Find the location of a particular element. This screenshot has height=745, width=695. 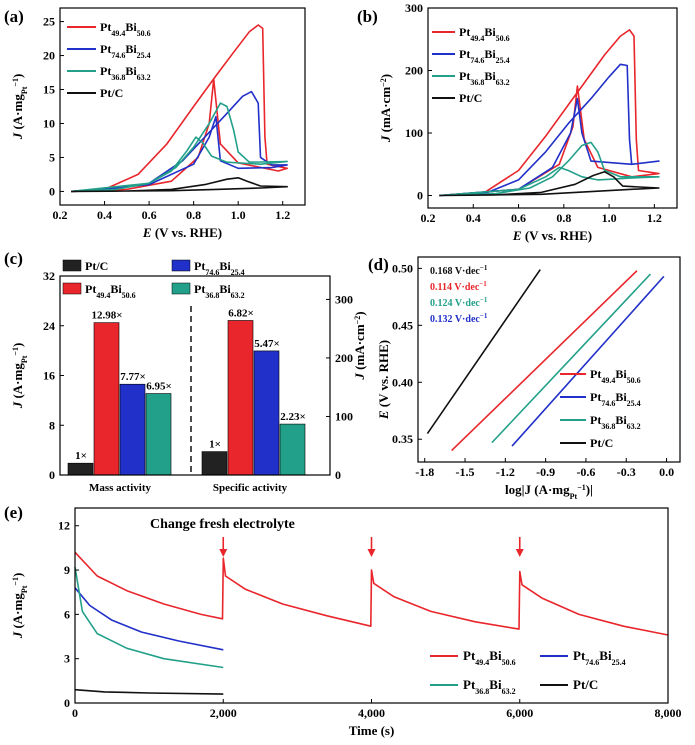

x-tick-label: -1.2 is located at coordinates (505, 472).